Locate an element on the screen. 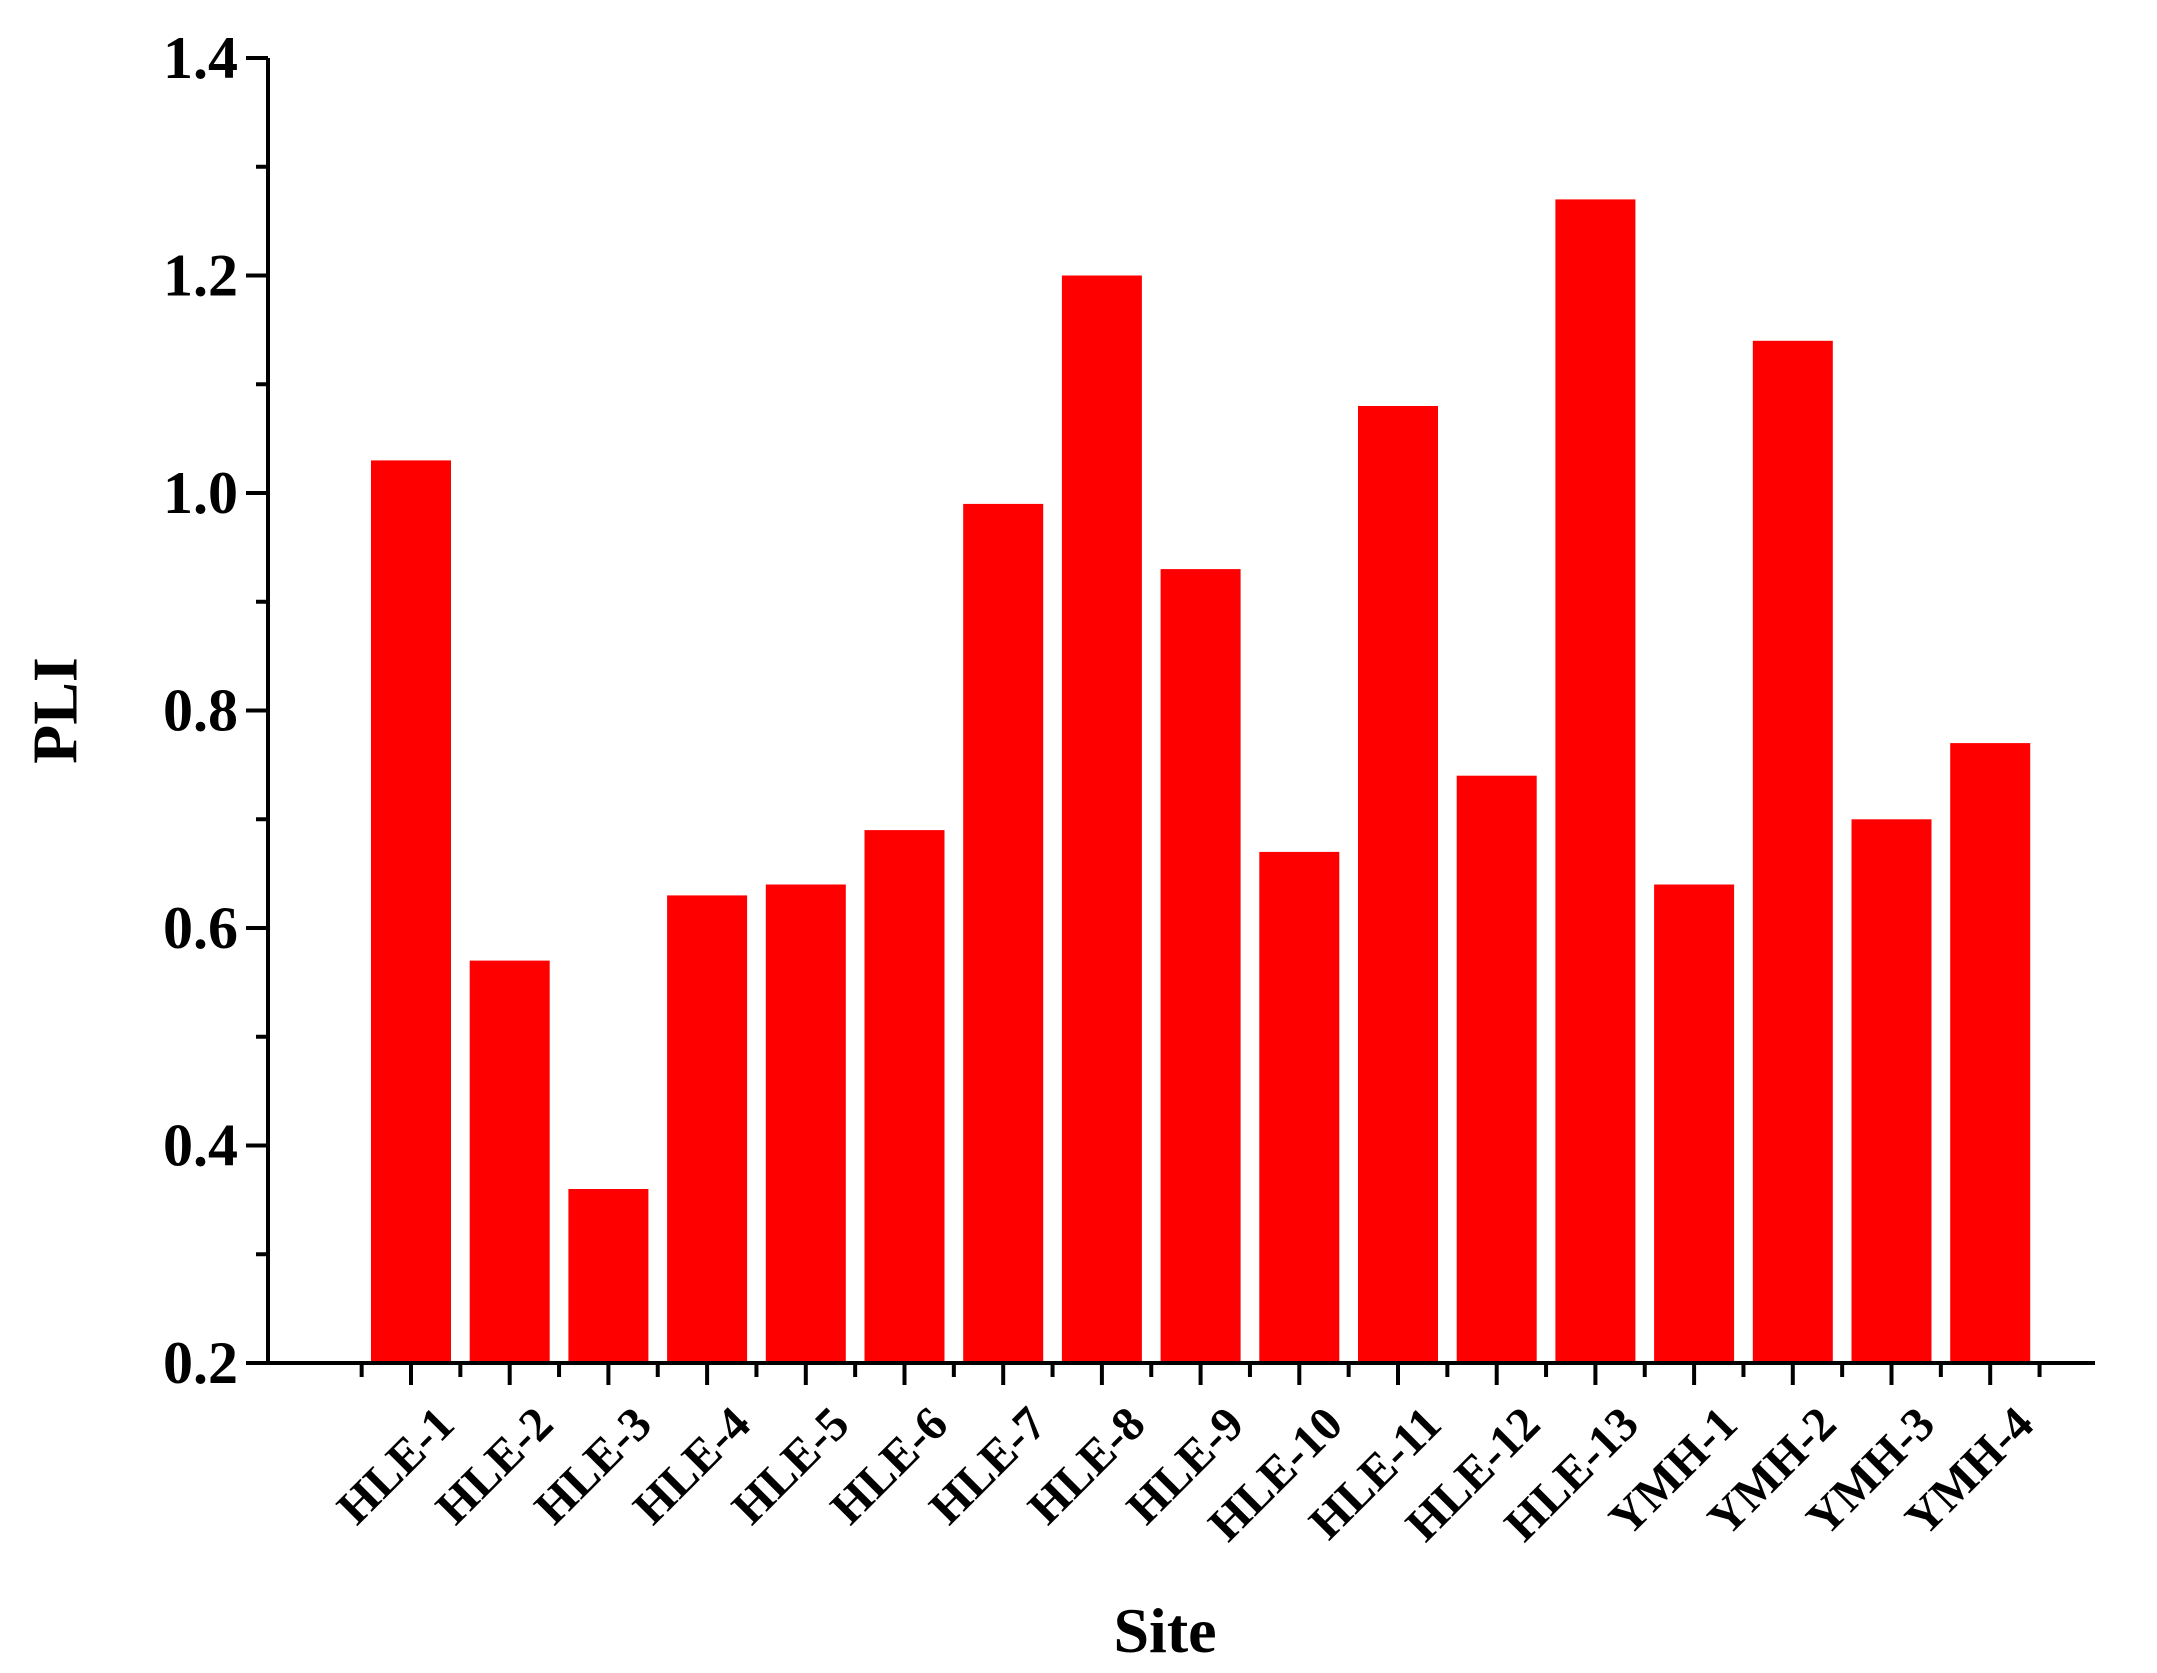 The height and width of the screenshot is (1673, 2157). y-tick-label: 1.4 is located at coordinates (200, 58).